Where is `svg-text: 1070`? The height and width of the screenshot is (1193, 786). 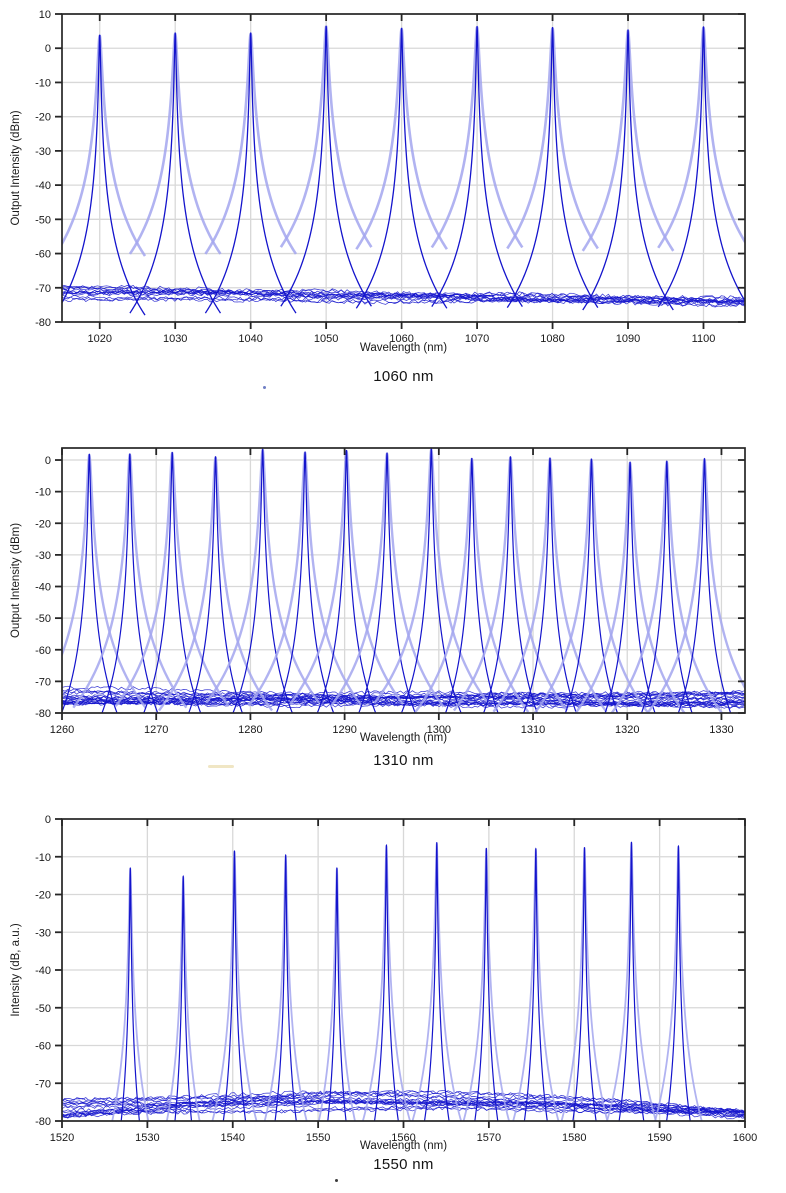
svg-text: 1070 is located at coordinates (477, 339).